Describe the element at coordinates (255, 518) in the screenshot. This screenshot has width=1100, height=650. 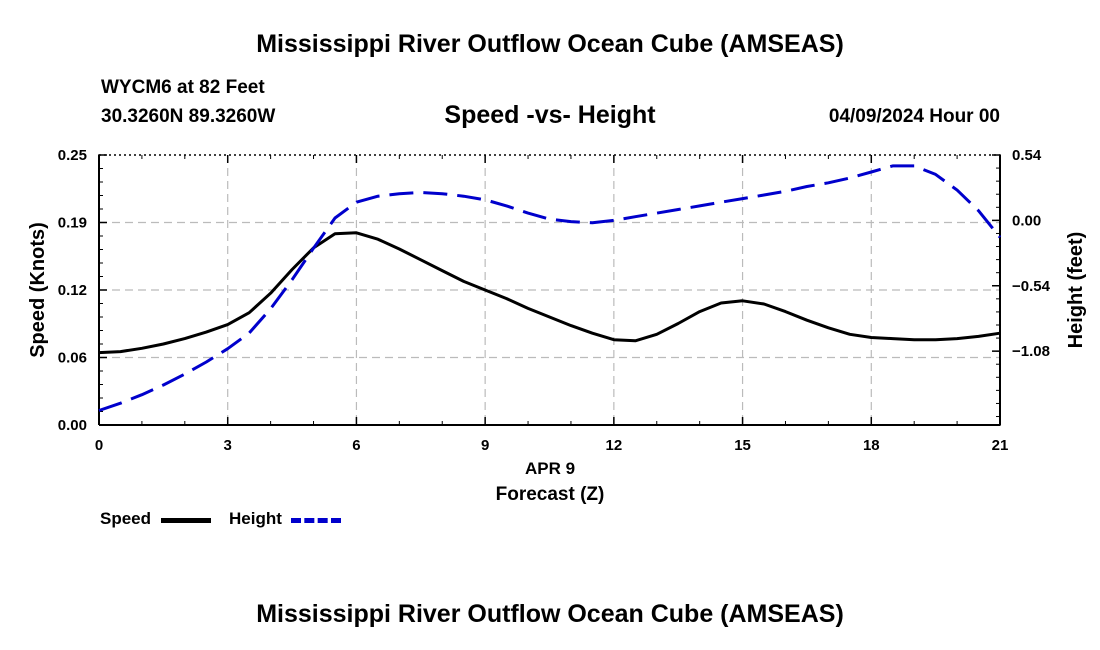
I see `legend-height-label: Height` at that location.